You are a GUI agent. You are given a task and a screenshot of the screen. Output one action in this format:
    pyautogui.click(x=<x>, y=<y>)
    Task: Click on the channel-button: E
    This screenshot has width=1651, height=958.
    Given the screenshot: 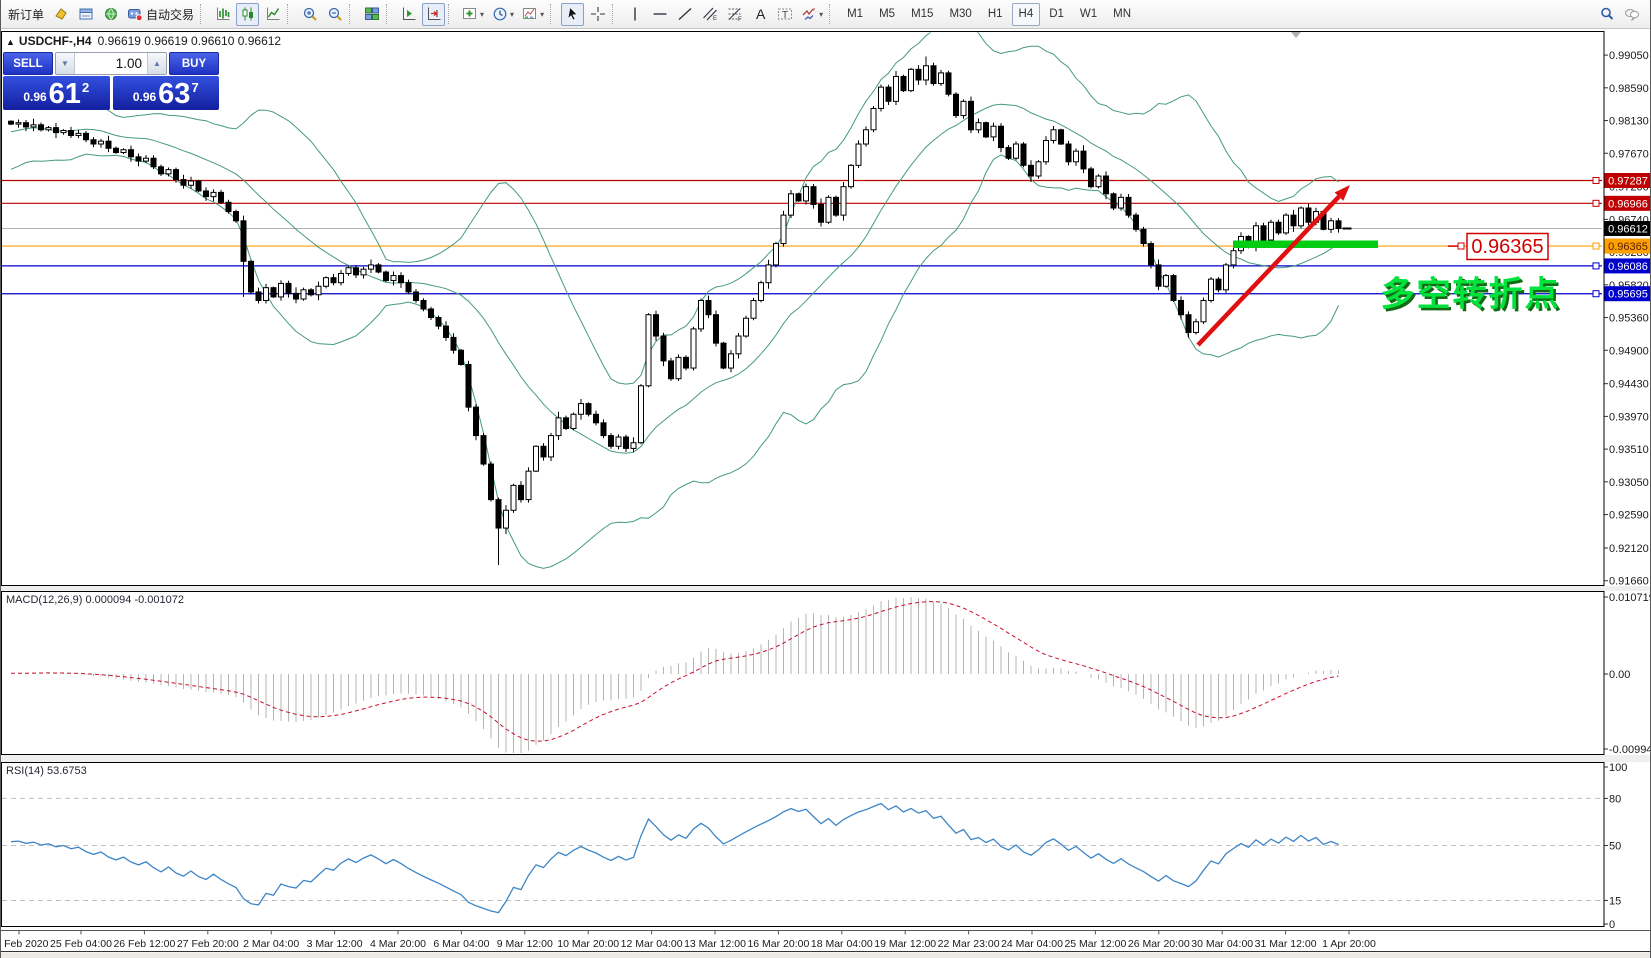 What is the action you would take?
    pyautogui.click(x=709, y=14)
    